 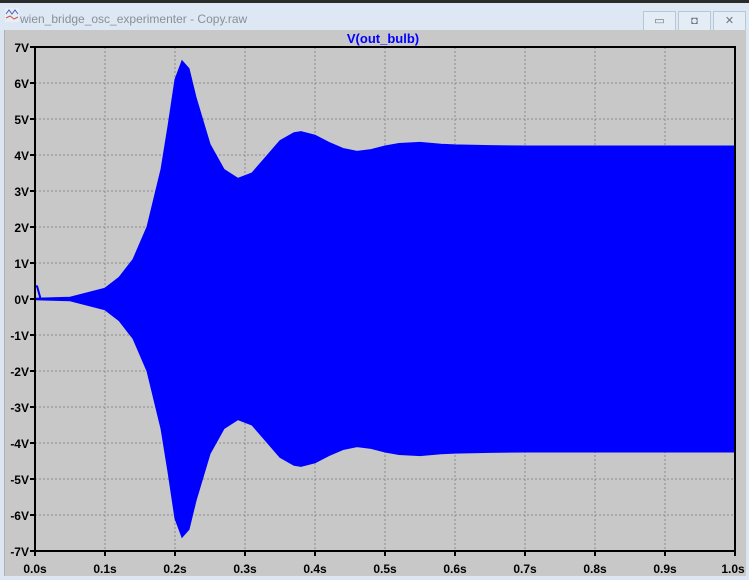 What do you see at coordinates (21, 192) in the screenshot?
I see `y-tick-label: 3V` at bounding box center [21, 192].